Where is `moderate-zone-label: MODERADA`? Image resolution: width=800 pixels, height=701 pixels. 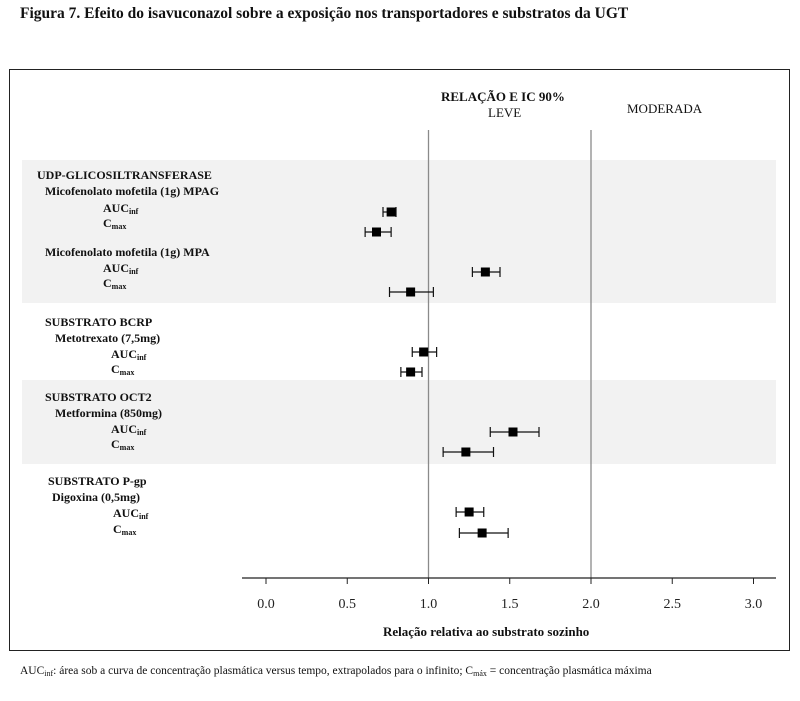
moderate-zone-label: MODERADA is located at coordinates (665, 108).